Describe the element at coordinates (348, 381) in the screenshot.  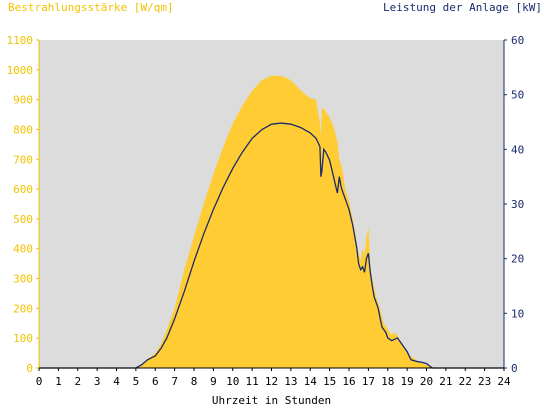
I see `x-tick-label: 16` at that location.